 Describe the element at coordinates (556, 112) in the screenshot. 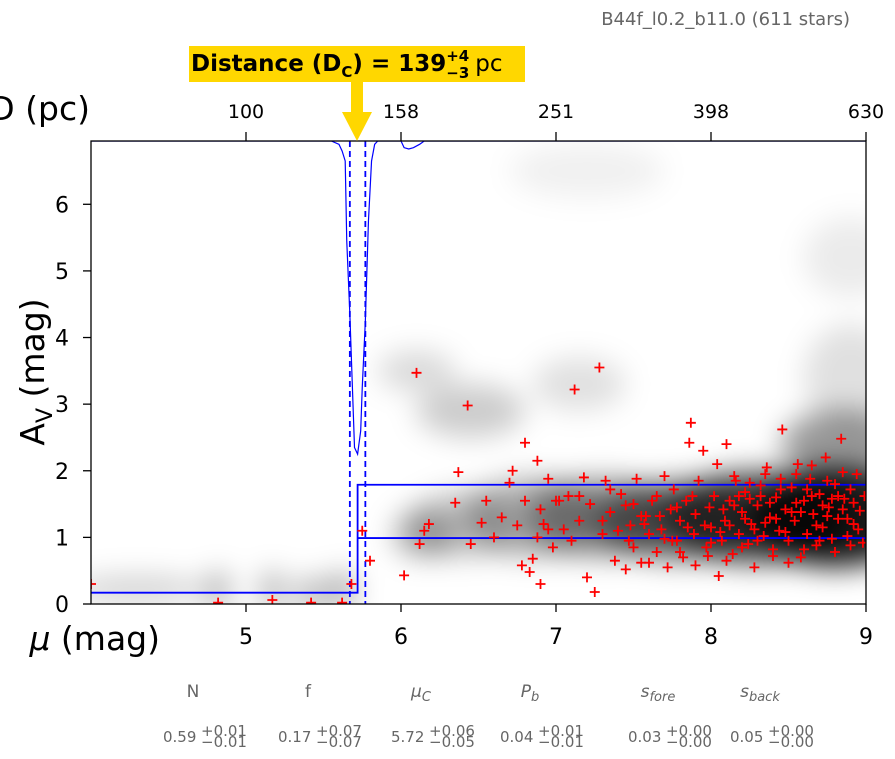

I see `top-tick-label: 251` at that location.